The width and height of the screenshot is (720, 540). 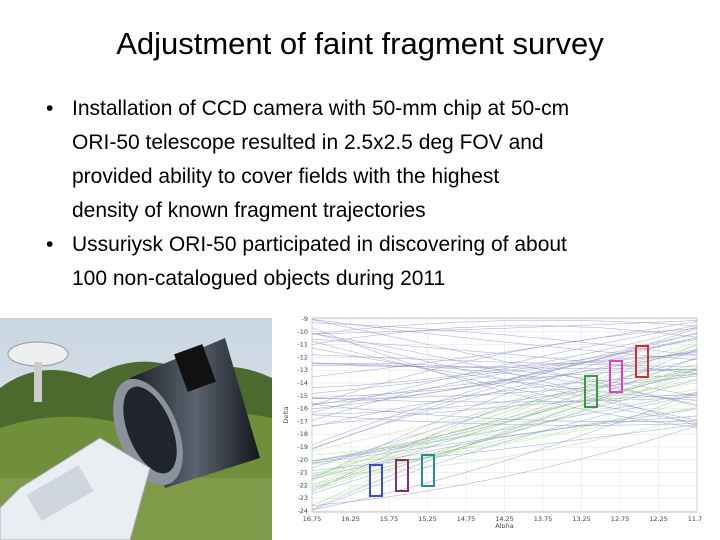 I want to click on y-tick-label: -18, so click(x=302, y=434).